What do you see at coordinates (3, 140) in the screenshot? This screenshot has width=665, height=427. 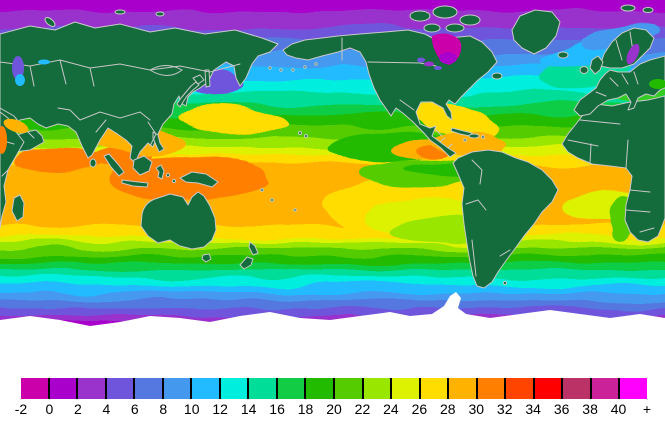 I see `red-sea` at bounding box center [3, 140].